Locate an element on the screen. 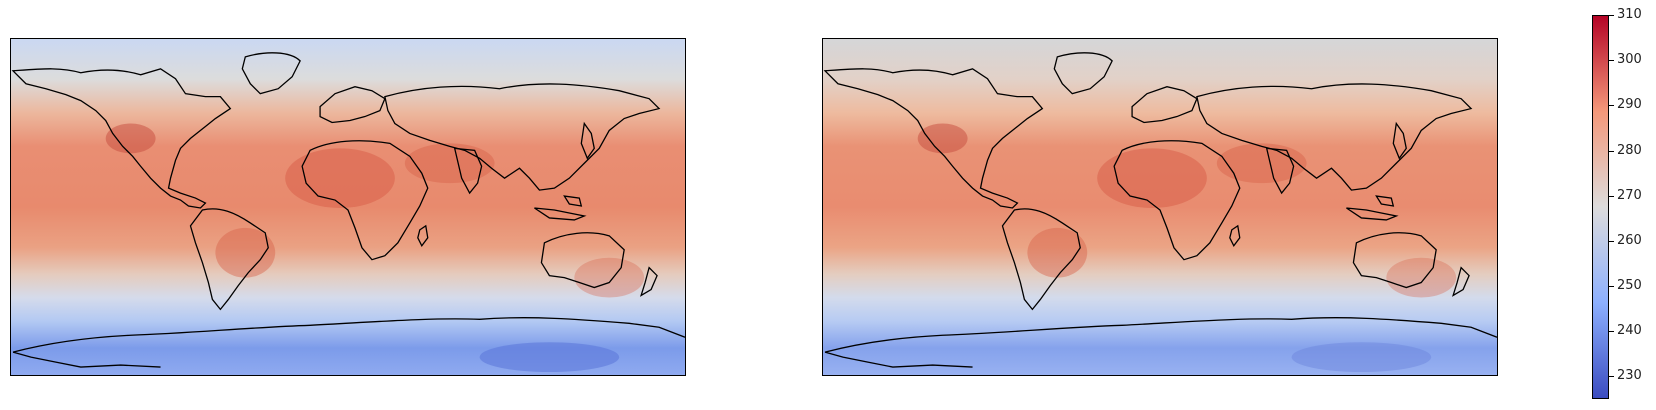 The image size is (1656, 410). colorbar-tick-label: 270 is located at coordinates (1629, 195).